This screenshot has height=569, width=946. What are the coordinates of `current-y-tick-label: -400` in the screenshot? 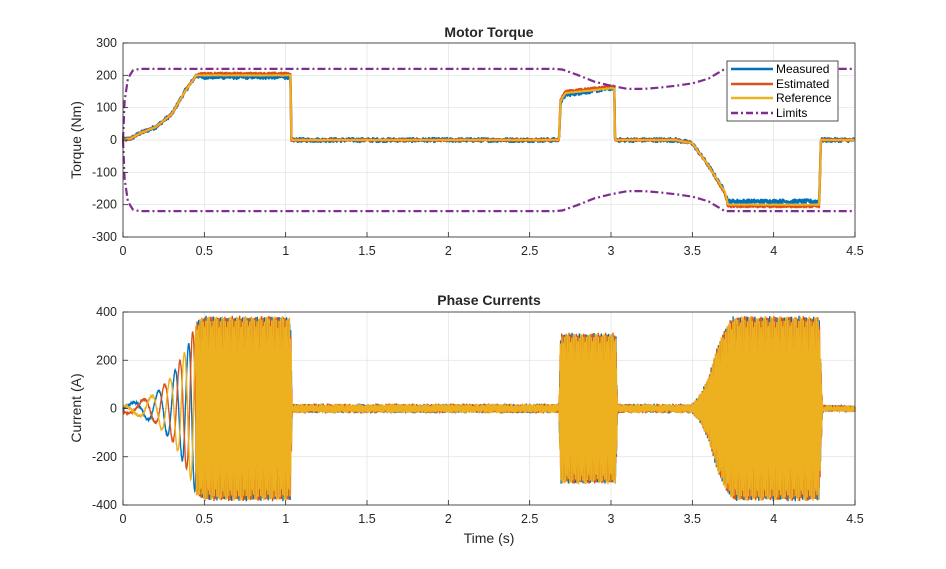 It's located at (104, 505).